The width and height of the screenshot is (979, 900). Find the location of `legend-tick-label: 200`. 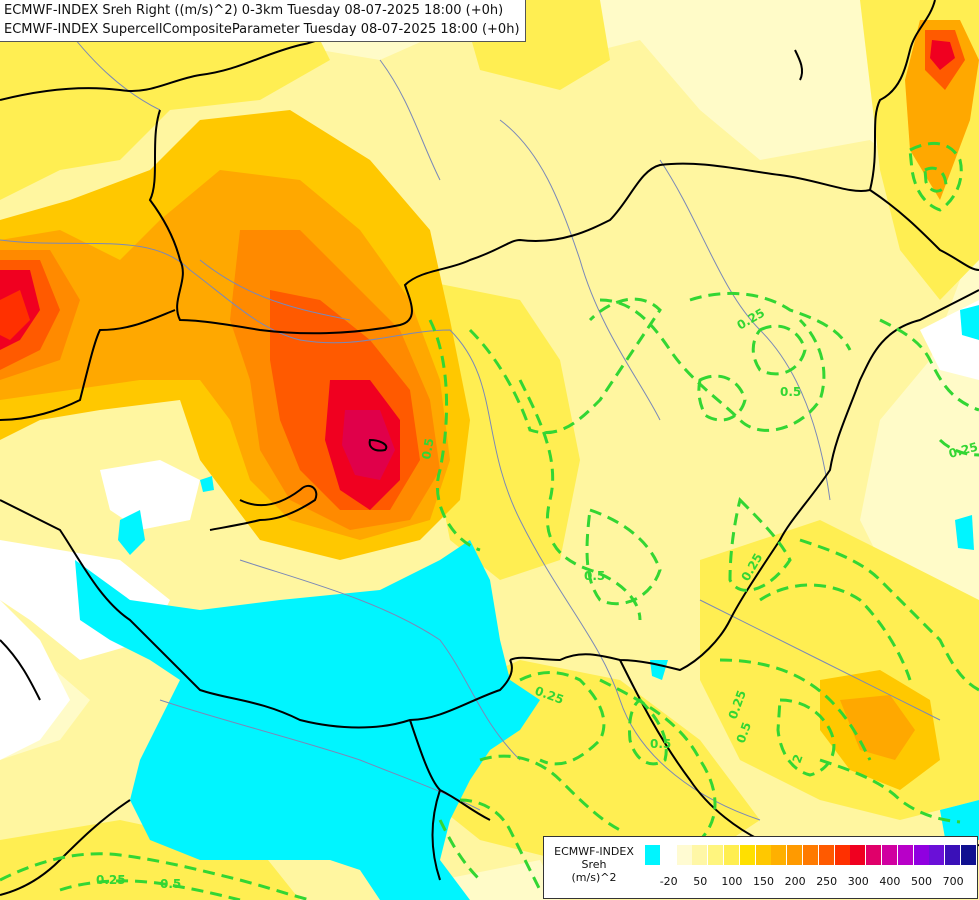

legend-tick-label: 200 is located at coordinates (795, 881).